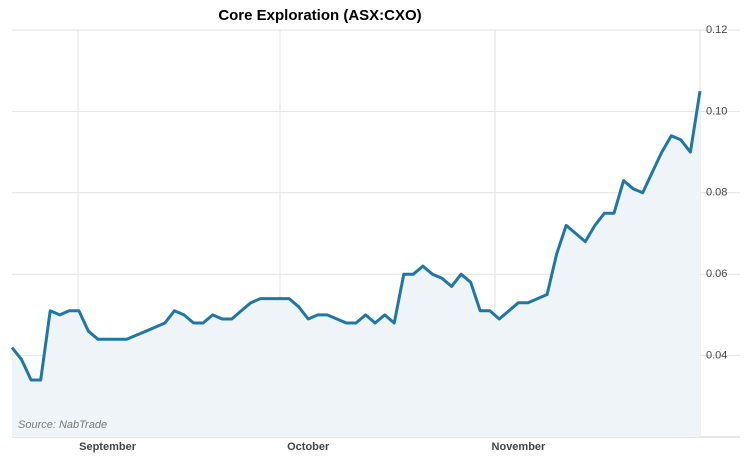  Describe the element at coordinates (108, 447) in the screenshot. I see `x-tick-label: September` at that location.